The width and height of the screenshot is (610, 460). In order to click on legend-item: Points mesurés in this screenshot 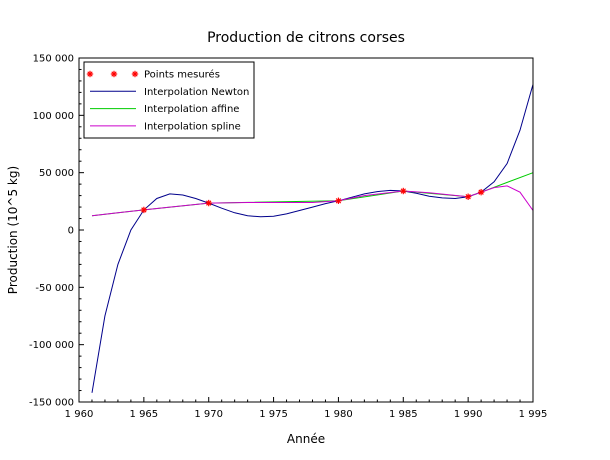, I will do `click(153, 75)`.